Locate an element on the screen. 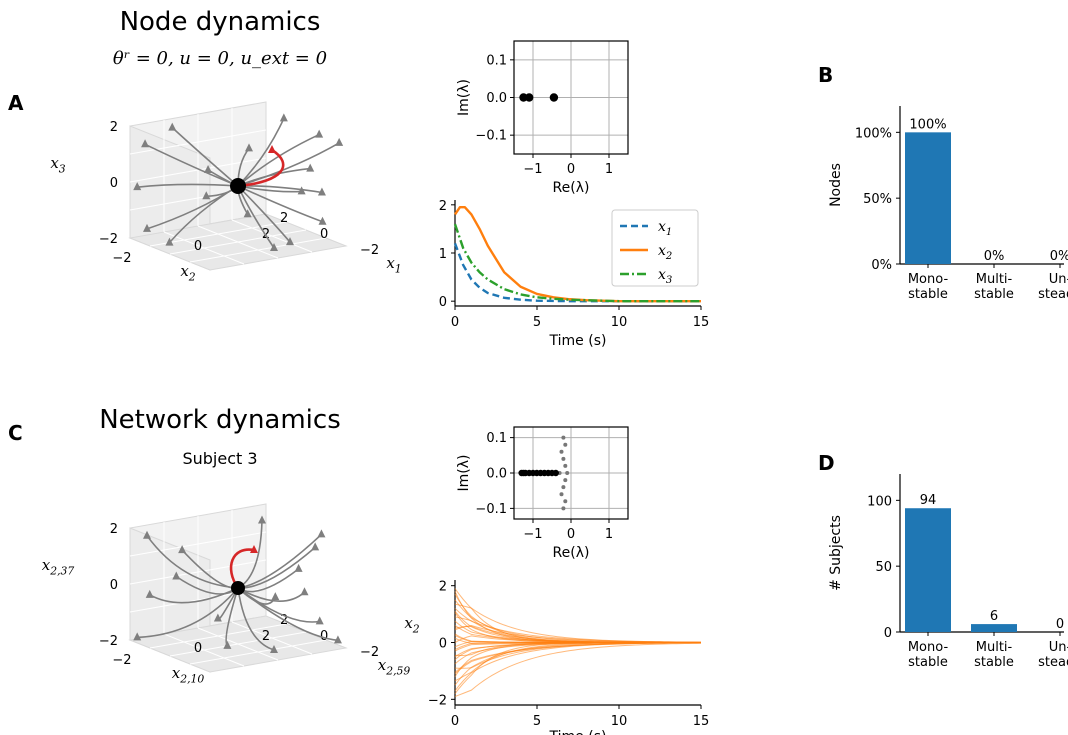 The width and height of the screenshot is (1068, 735). z-tick-label: −2 is located at coordinates (108, 239).